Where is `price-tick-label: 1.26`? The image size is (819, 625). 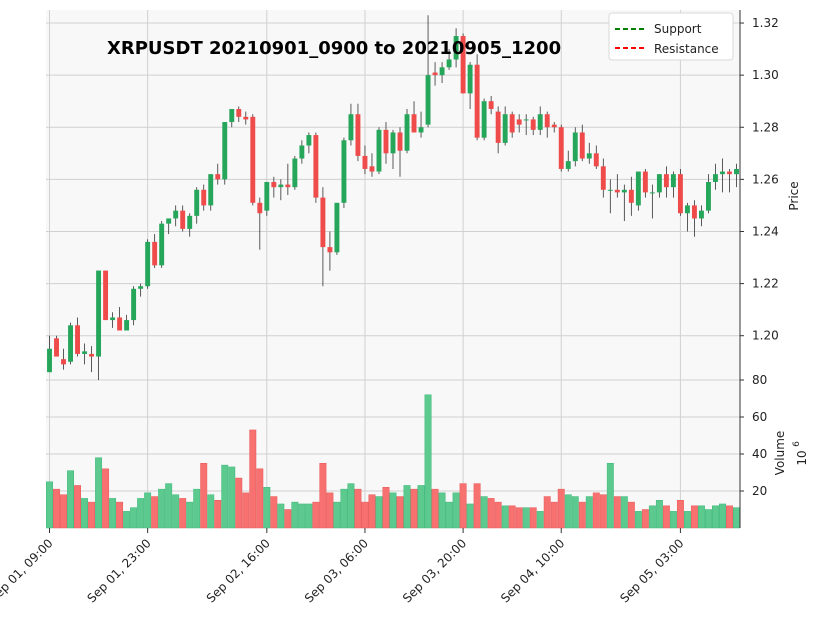
price-tick-label: 1.26 is located at coordinates (765, 179).